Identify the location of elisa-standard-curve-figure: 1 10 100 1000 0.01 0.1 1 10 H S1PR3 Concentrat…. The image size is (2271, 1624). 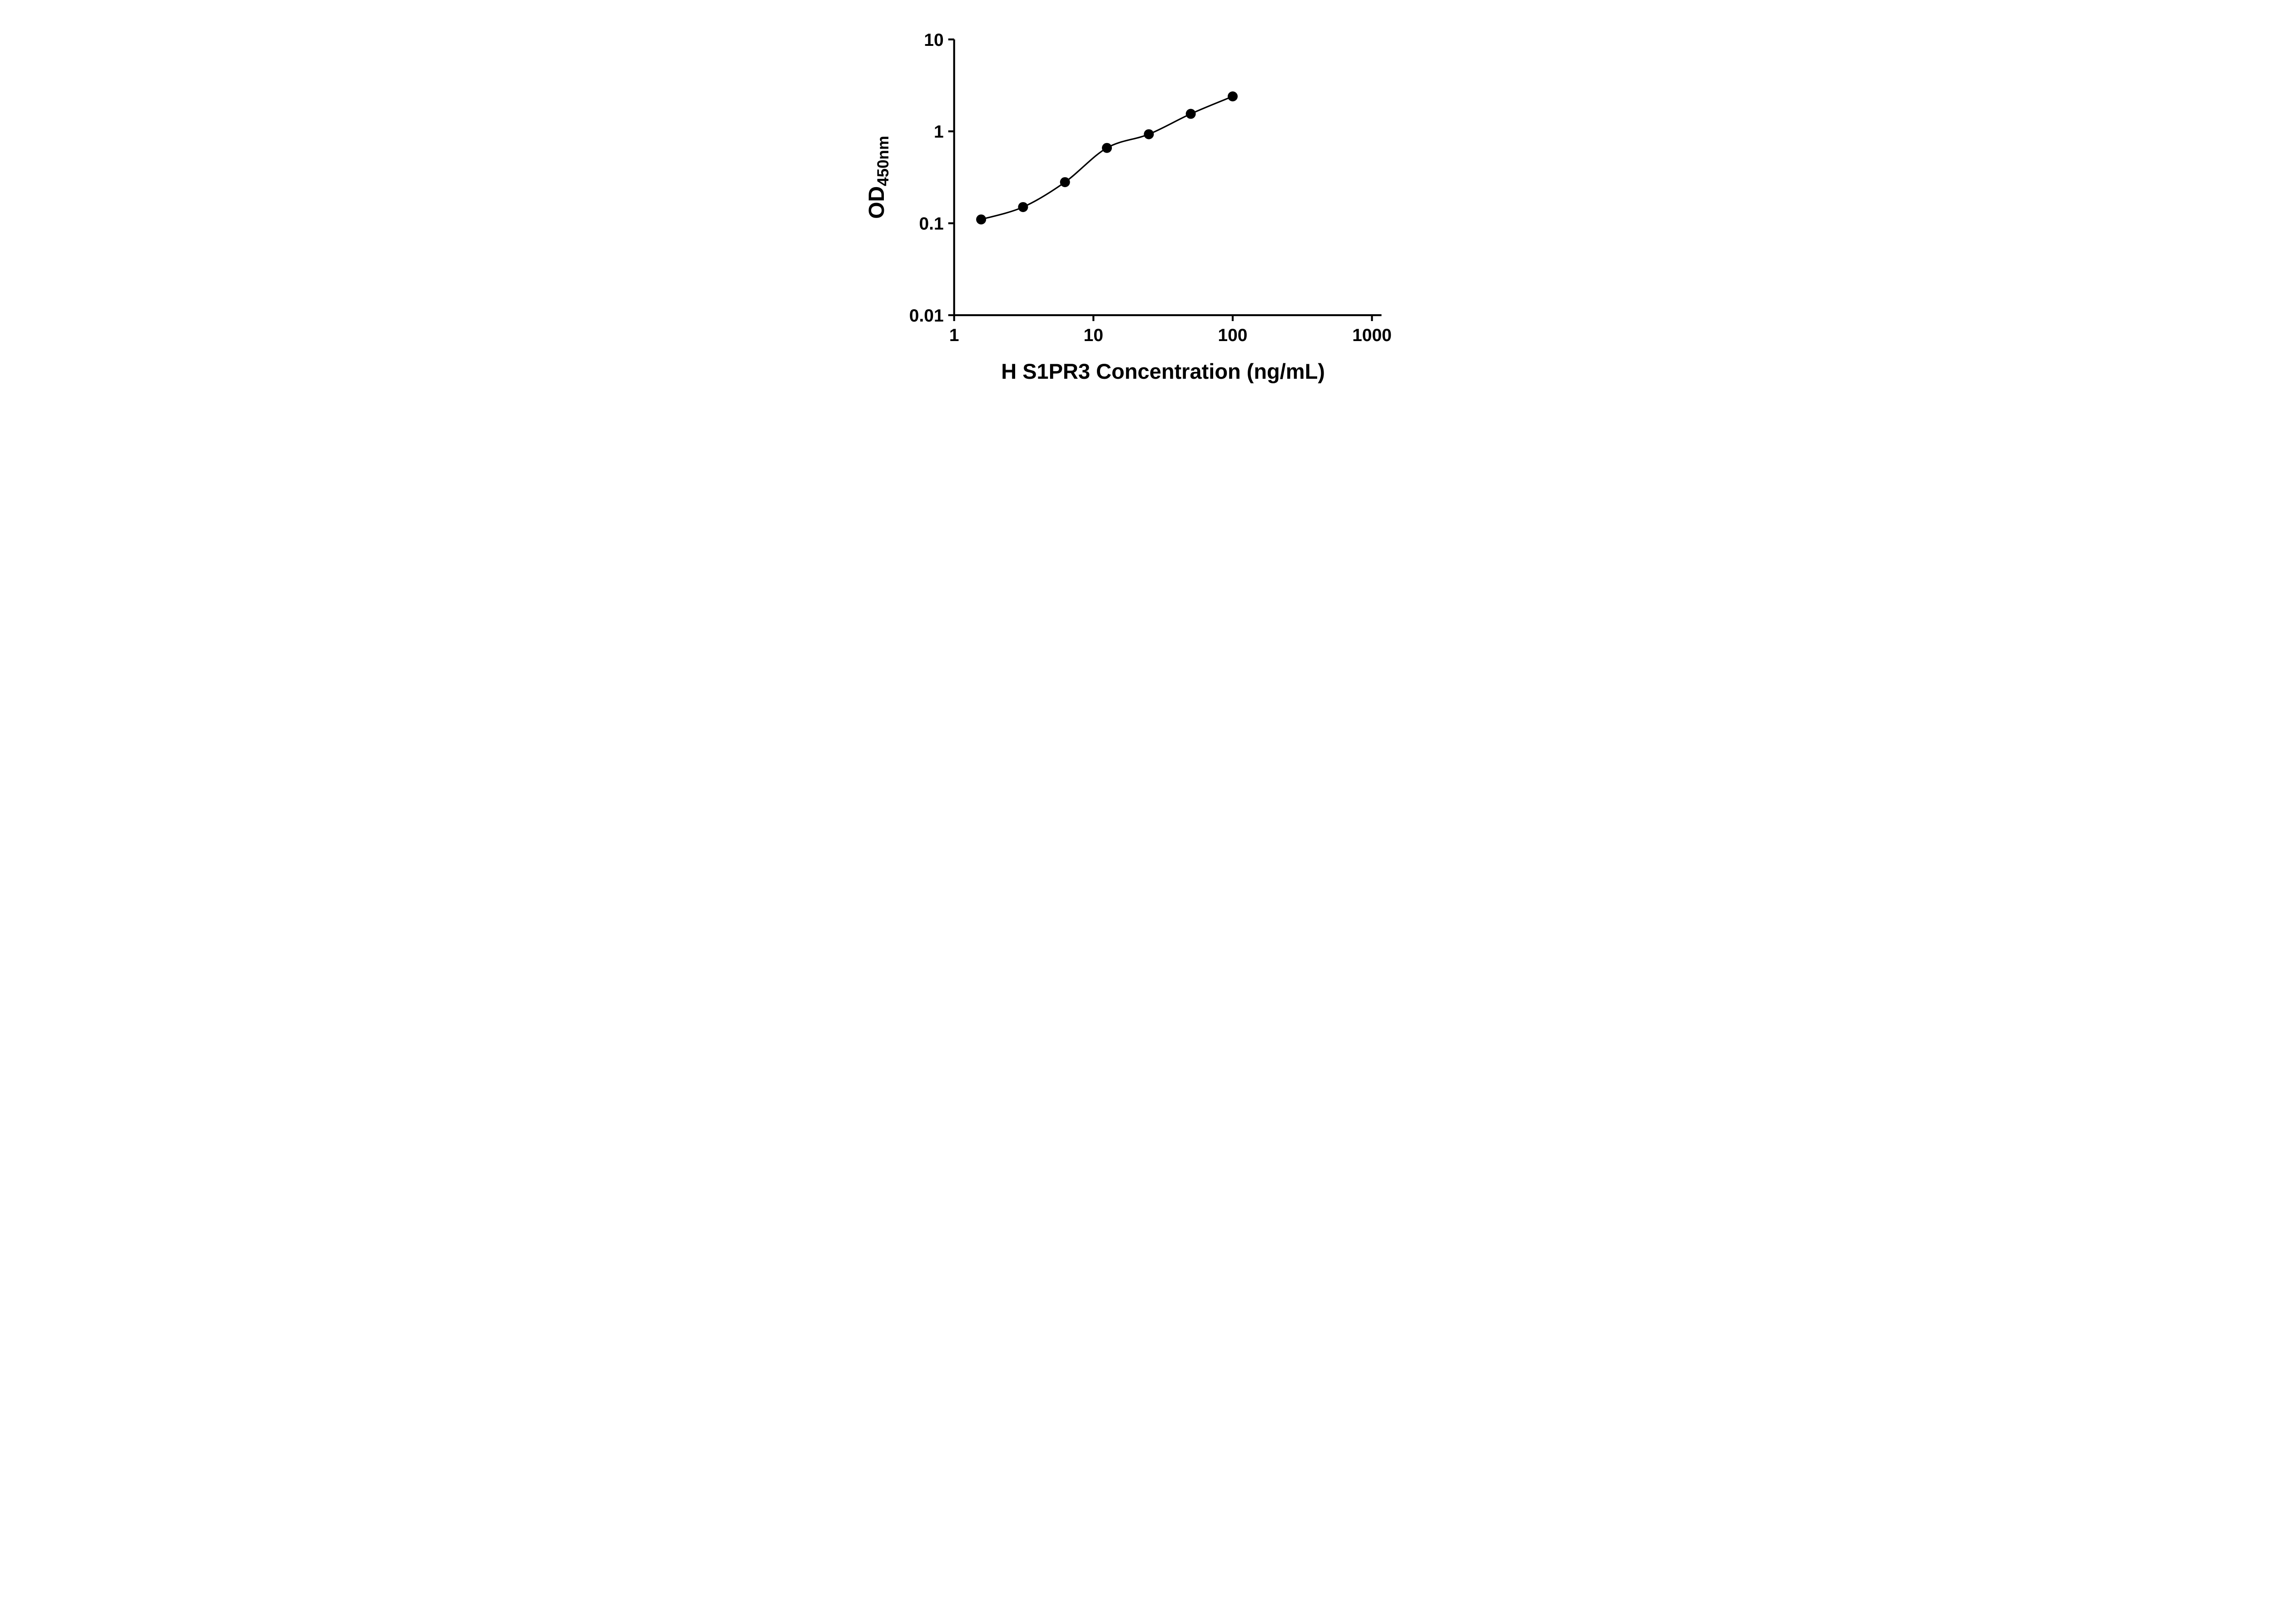
(1135, 203).